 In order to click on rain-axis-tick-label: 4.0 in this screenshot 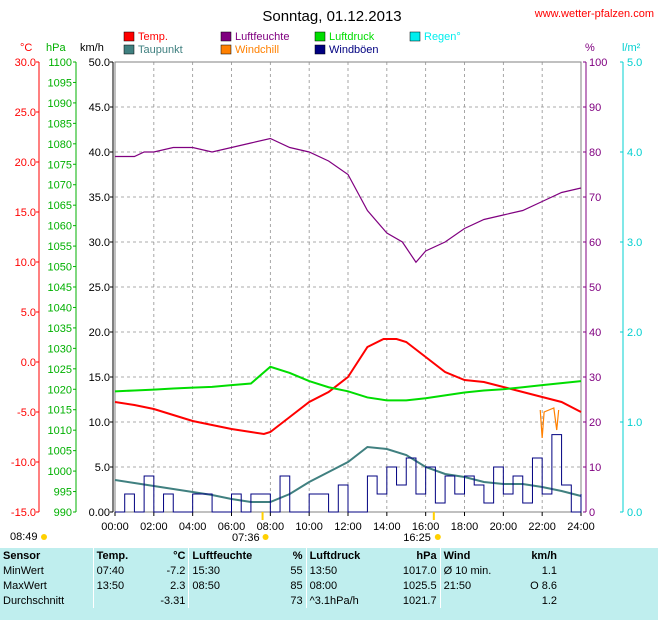, I will do `click(634, 153)`.